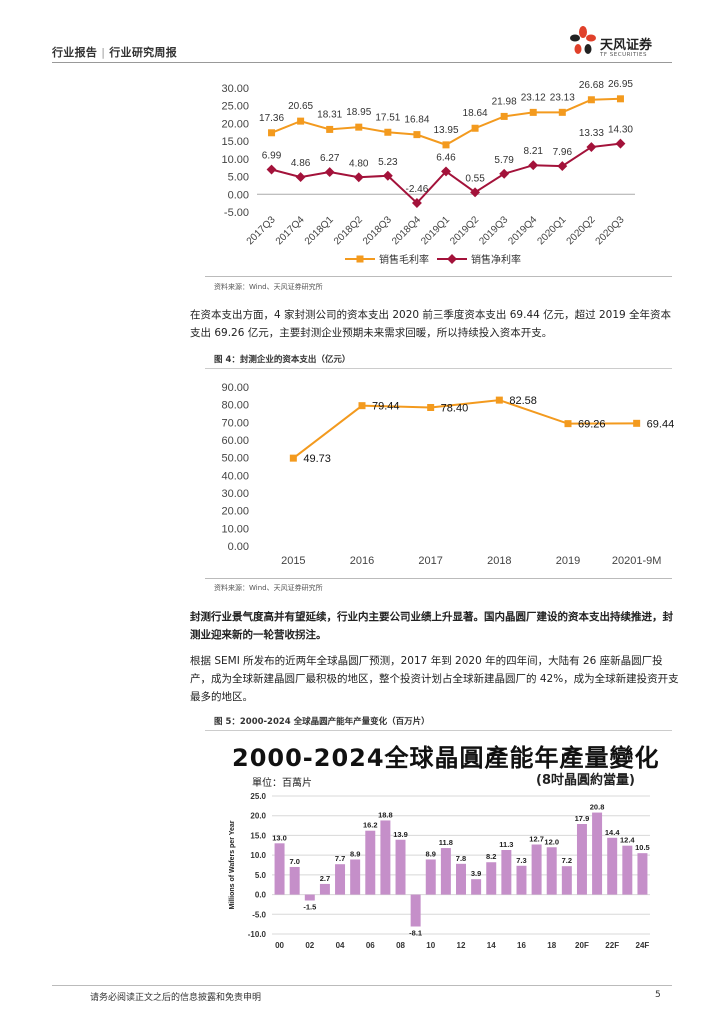  What do you see at coordinates (272, 156) in the screenshot?
I see `data-label: 6.99` at bounding box center [272, 156].